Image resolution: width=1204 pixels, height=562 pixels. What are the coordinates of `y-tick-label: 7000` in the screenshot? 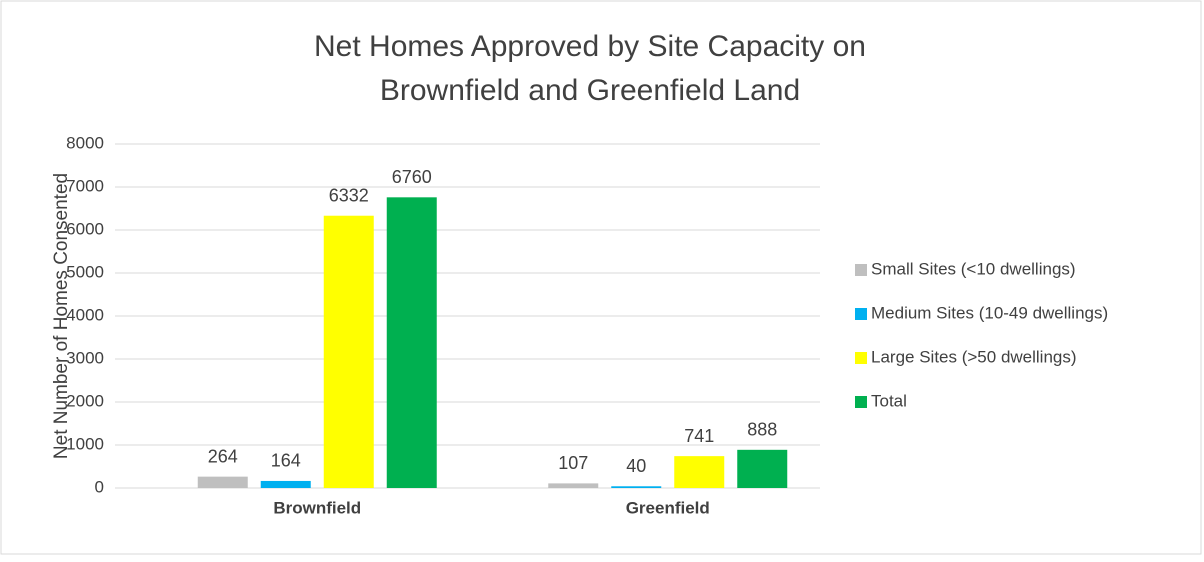 It's located at (85, 185).